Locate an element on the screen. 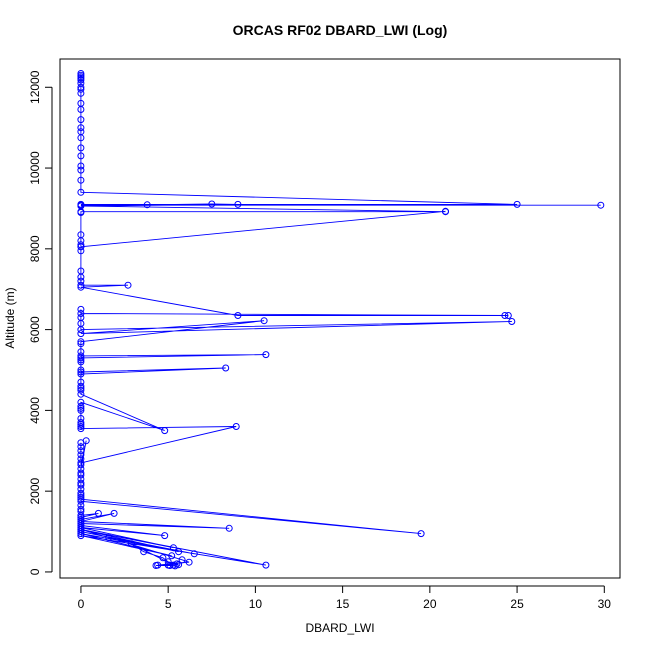 The width and height of the screenshot is (650, 650). y-axis: 0 2000 4000 6000 8000 10000 12000 is located at coordinates (40, 322).